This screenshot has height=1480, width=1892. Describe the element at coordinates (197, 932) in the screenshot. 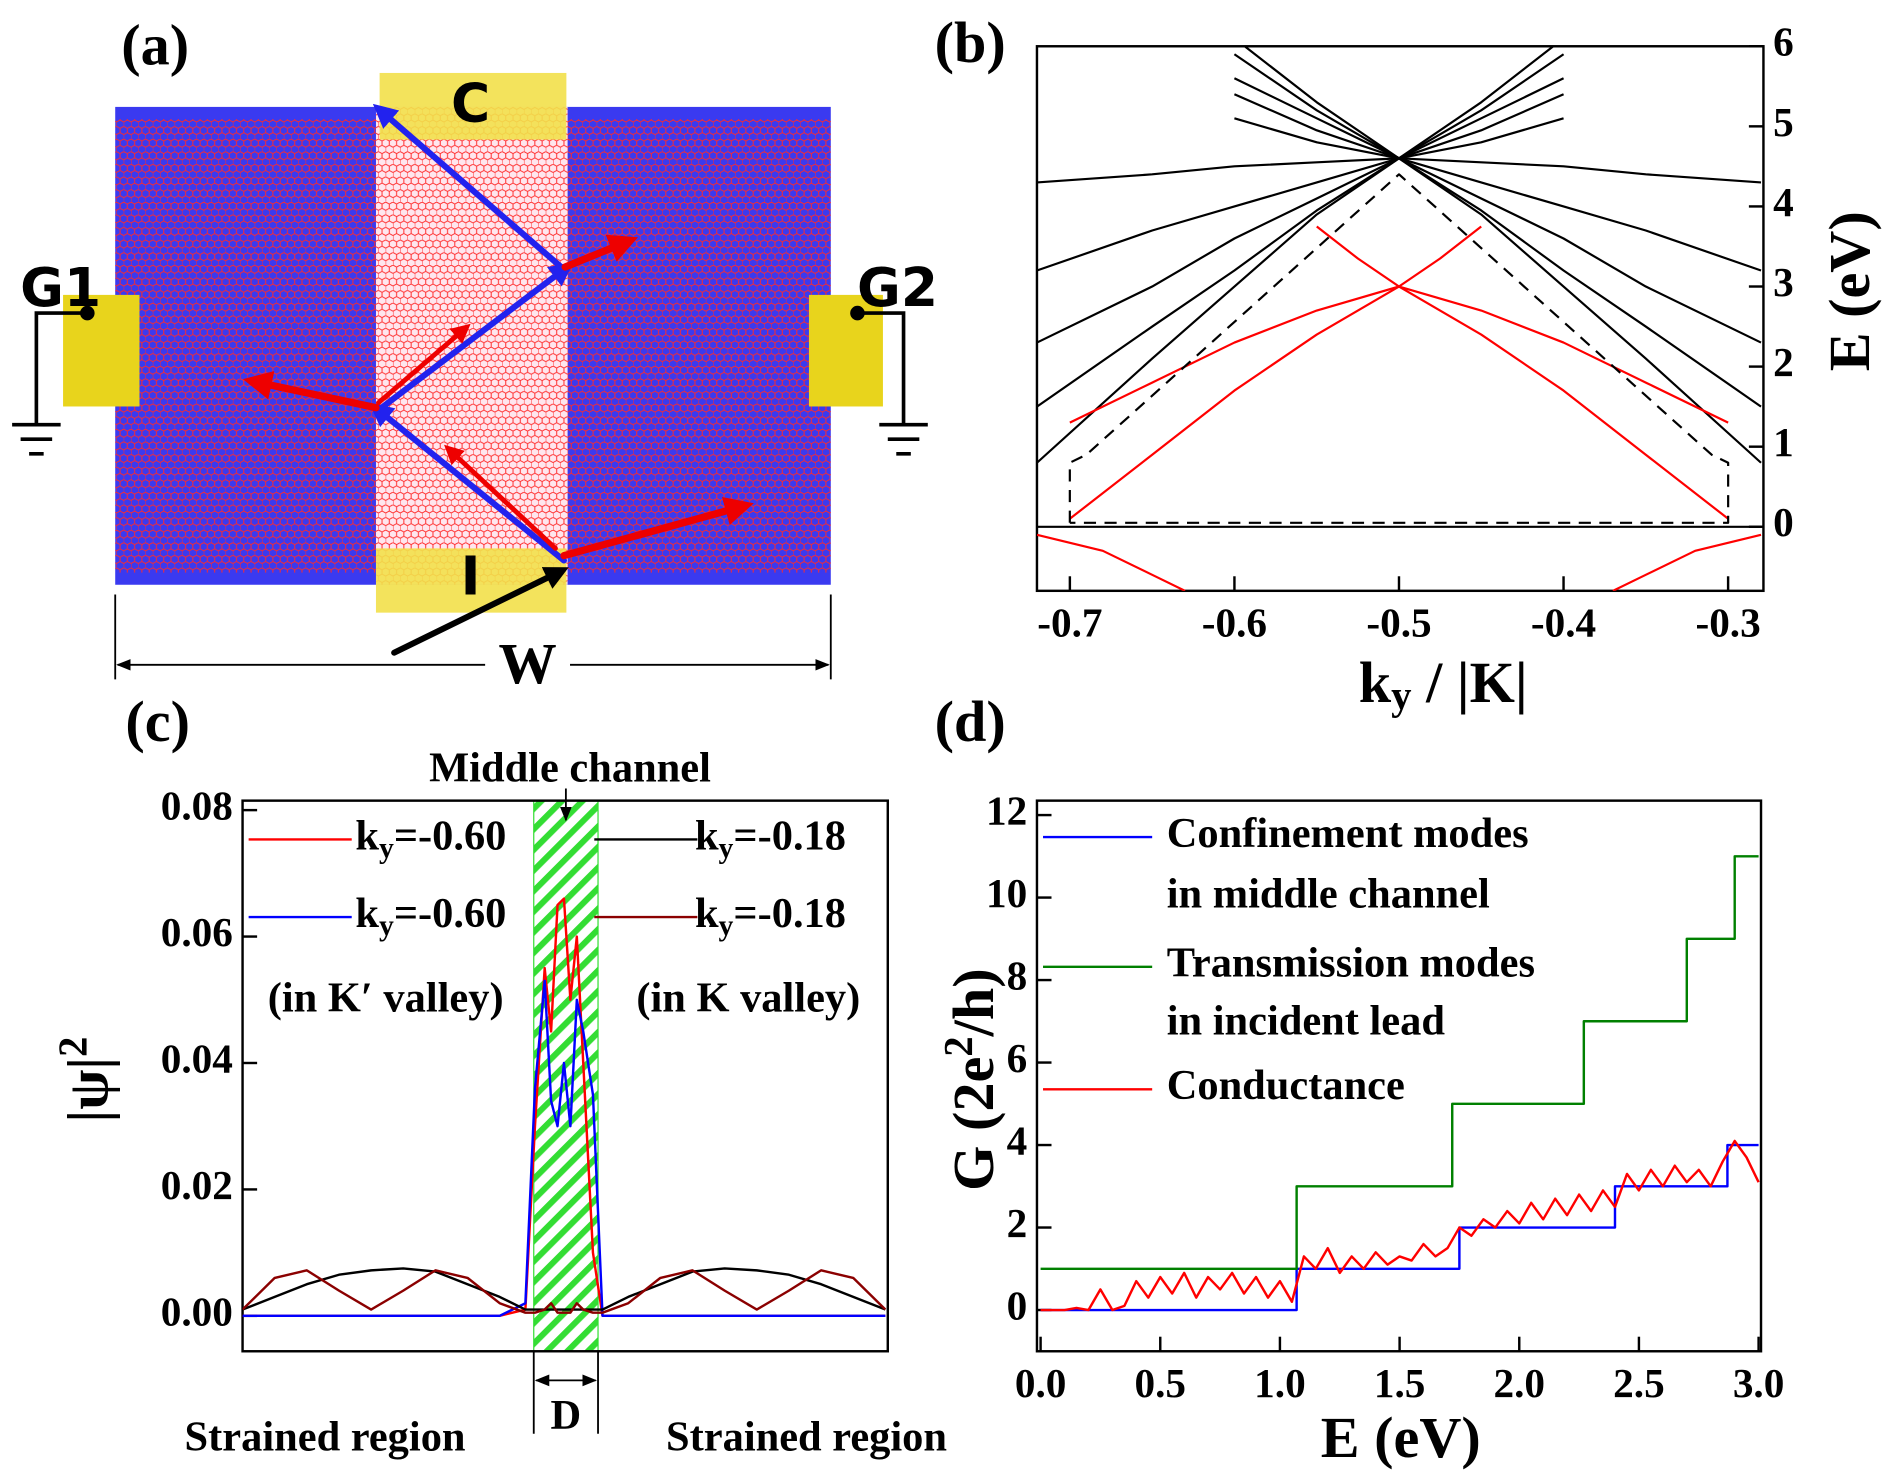

I see `y-tick-label: 0.06` at that location.